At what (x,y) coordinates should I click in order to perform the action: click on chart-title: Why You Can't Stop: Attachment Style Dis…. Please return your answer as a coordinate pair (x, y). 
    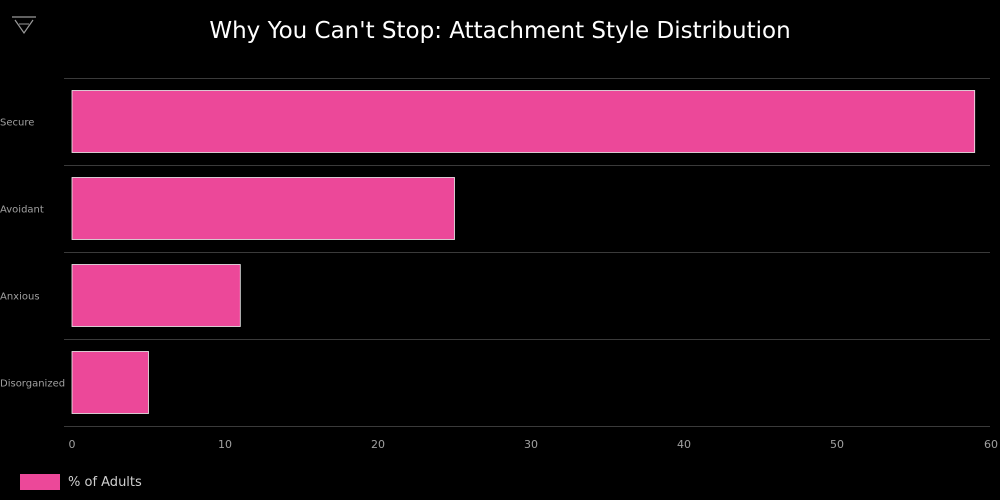
    Looking at the image, I should click on (500, 31).